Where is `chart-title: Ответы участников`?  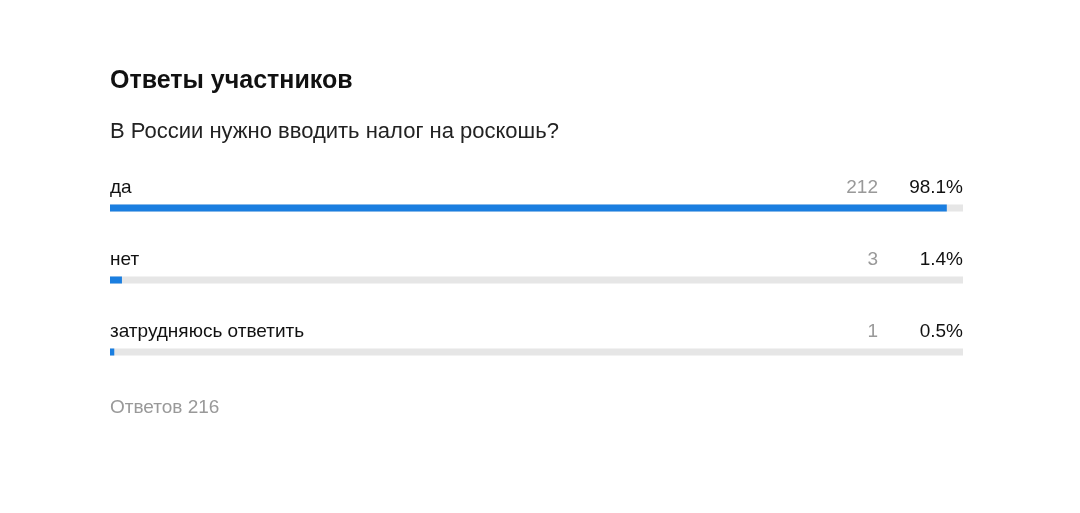
chart-title: Ответы участников is located at coordinates (231, 79).